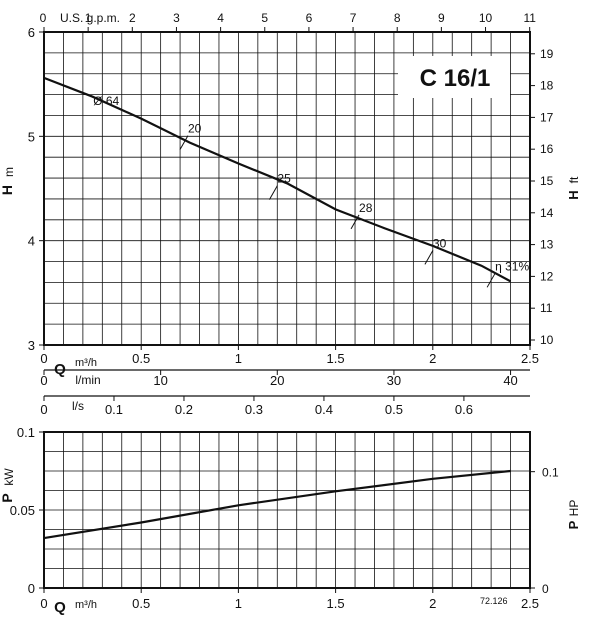 This screenshot has height=621, width=589. What do you see at coordinates (432, 358) in the screenshot?
I see `flow-q-tick-label: 2` at bounding box center [432, 358].